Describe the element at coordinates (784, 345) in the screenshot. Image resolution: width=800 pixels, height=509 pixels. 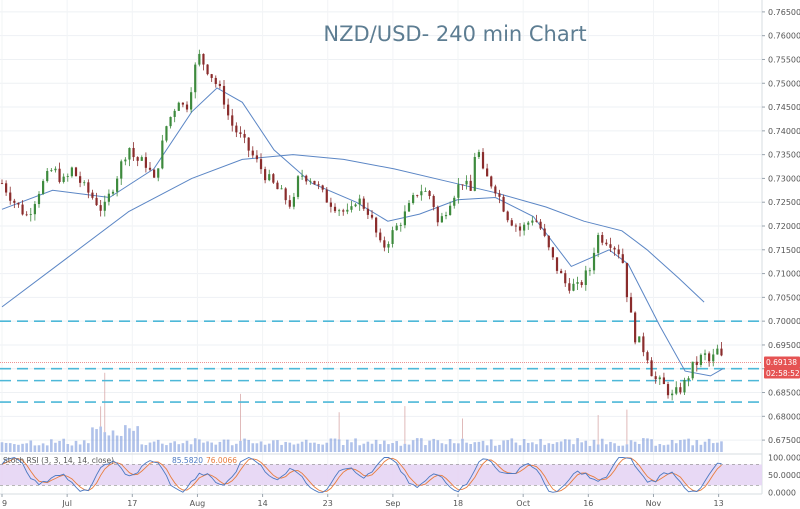
I see `price-tick-label: 0.69500` at that location.